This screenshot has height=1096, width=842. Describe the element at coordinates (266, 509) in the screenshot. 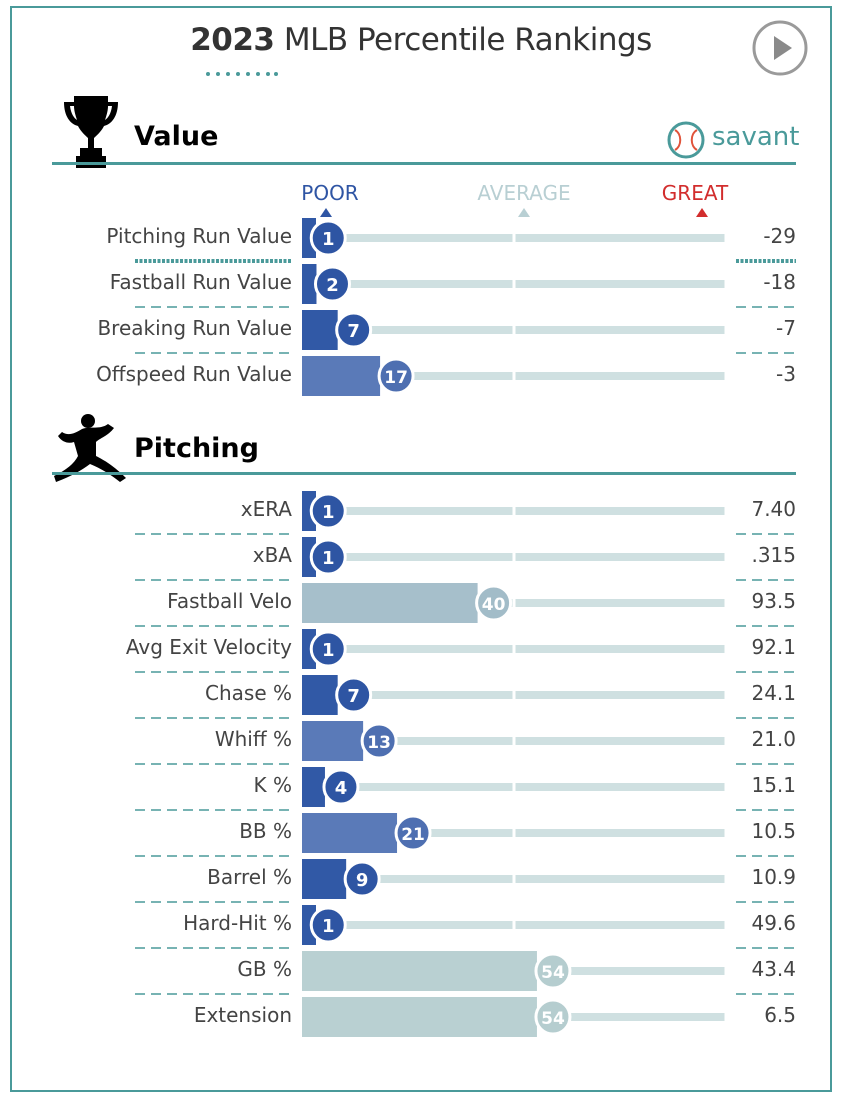

I see `metric-label: xERA` at that location.